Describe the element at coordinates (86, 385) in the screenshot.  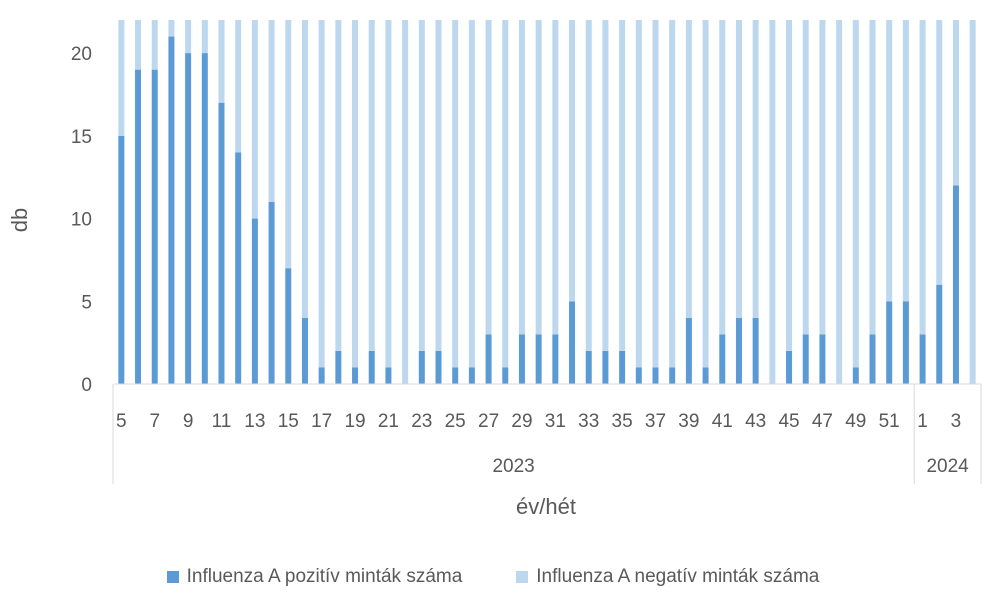
I see `y-tick-label: 0` at that location.